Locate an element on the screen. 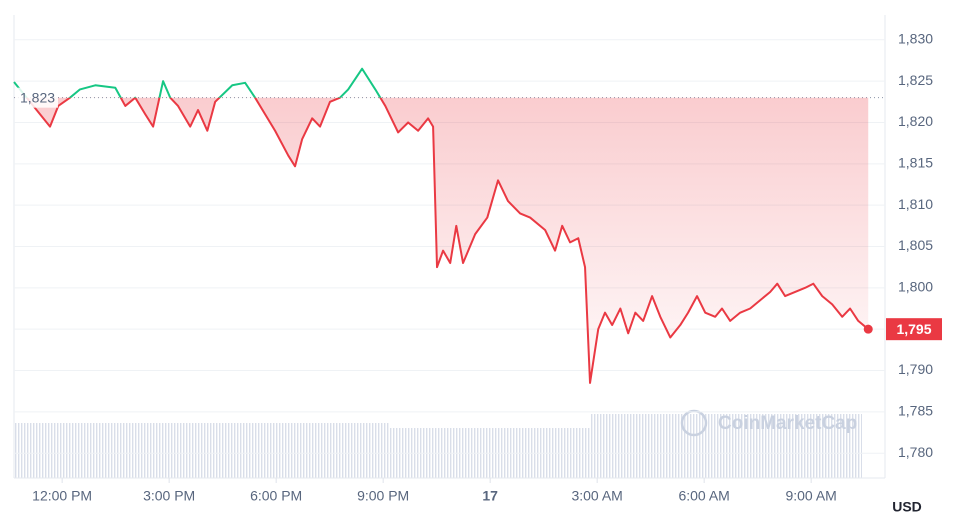 Image resolution: width=953 pixels, height=524 pixels. y-tick-label: 1,780 is located at coordinates (915, 452).